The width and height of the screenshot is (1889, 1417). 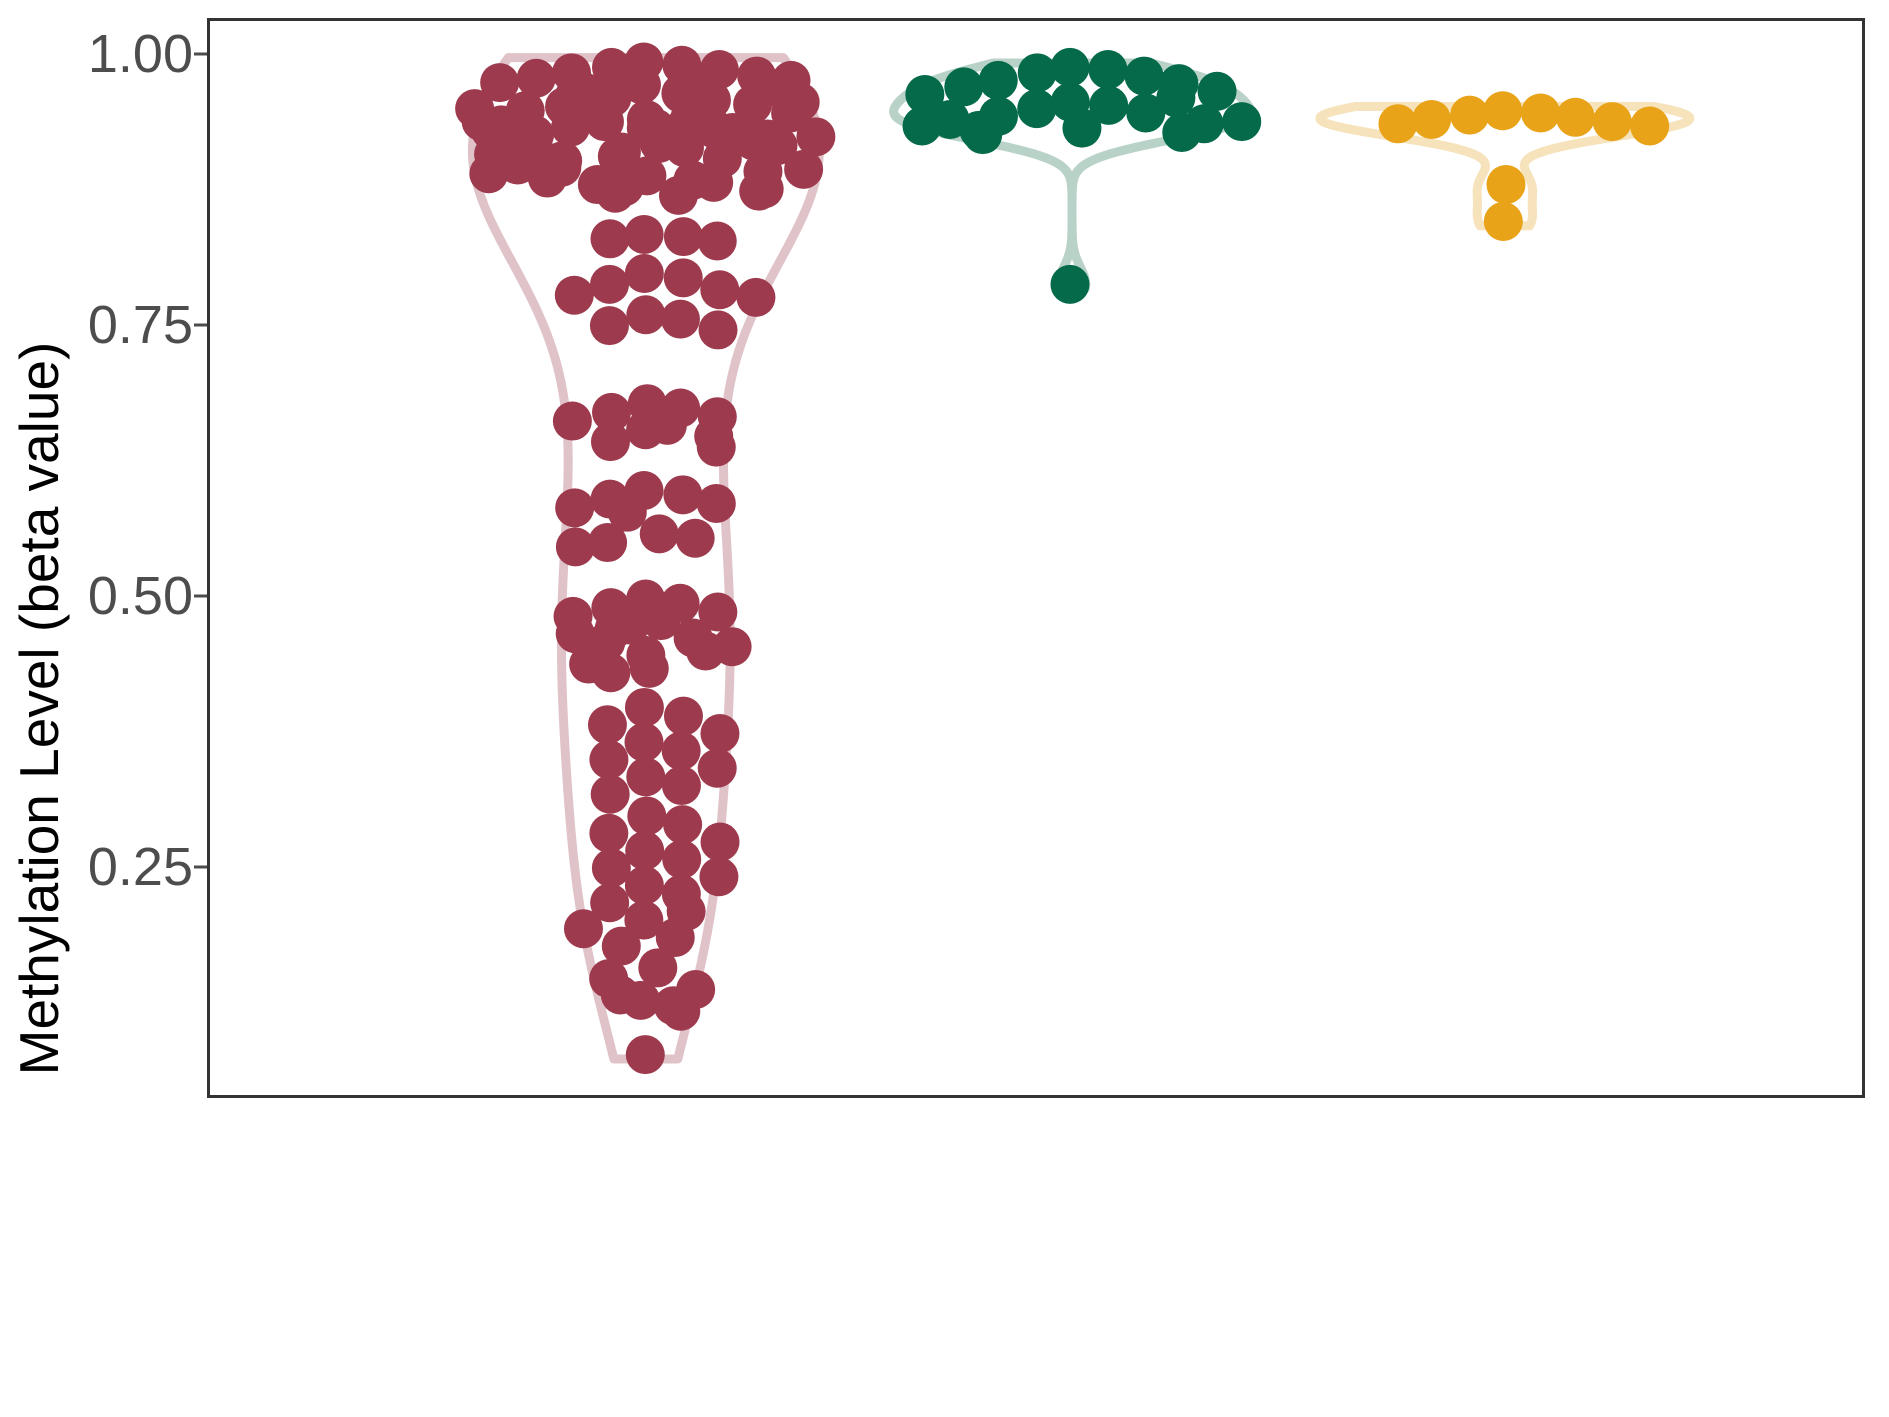 What do you see at coordinates (140, 53) in the screenshot?
I see `y-tick-label-1-00: 1.00` at bounding box center [140, 53].